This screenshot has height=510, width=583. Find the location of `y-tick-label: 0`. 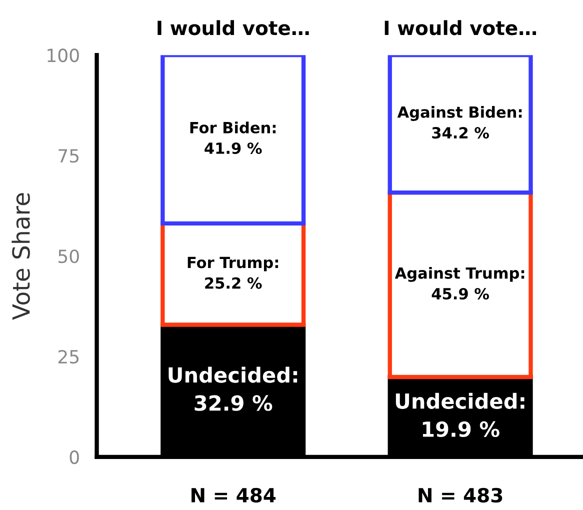

y-tick-label: 0 is located at coordinates (74, 457).